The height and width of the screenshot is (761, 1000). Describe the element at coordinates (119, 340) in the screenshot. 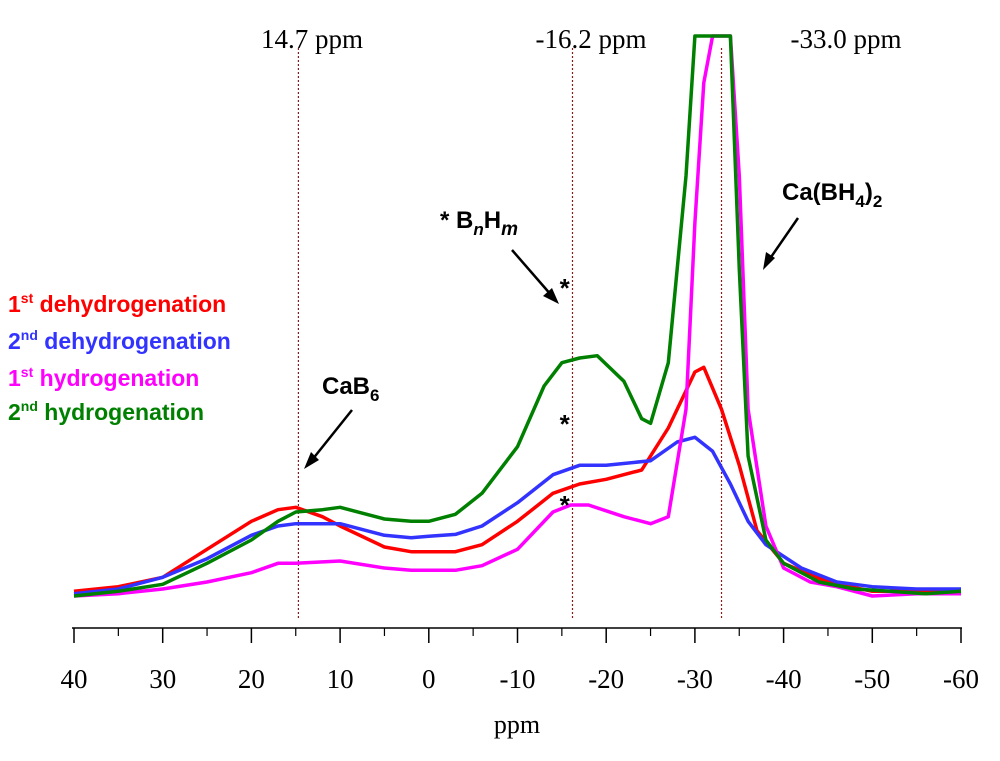

I see `legend-entry: 2nd dehydrogenation` at that location.